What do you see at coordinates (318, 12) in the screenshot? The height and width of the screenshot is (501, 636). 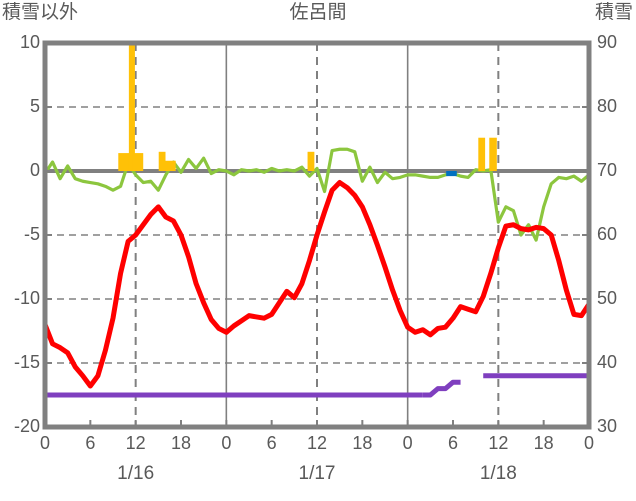 I see `chart-title: 佐呂間` at bounding box center [318, 12].